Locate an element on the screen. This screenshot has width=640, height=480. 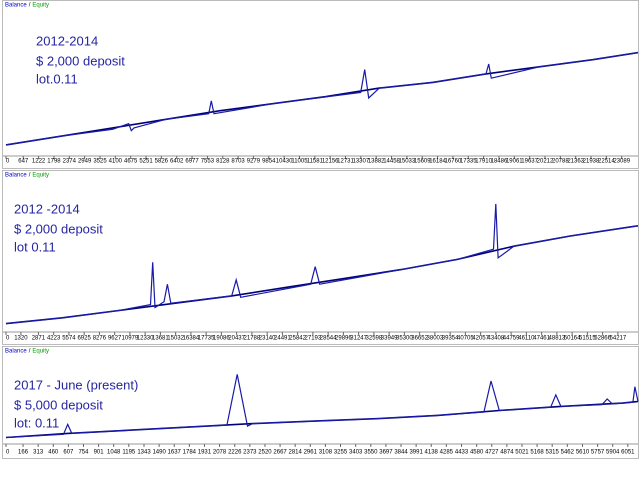
x-tick-label: 21788 is located at coordinates (252, 339).